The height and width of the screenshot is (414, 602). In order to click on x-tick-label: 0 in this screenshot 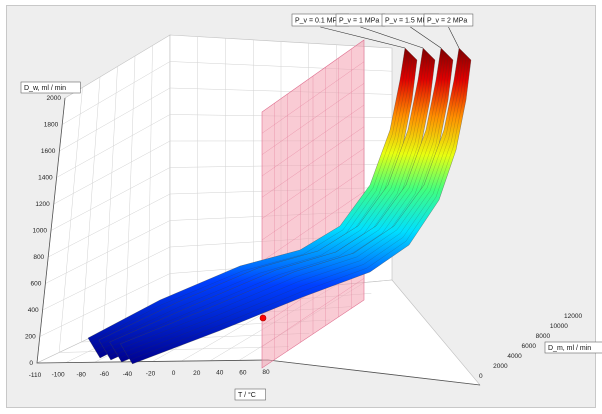, I will do `click(174, 373)`.